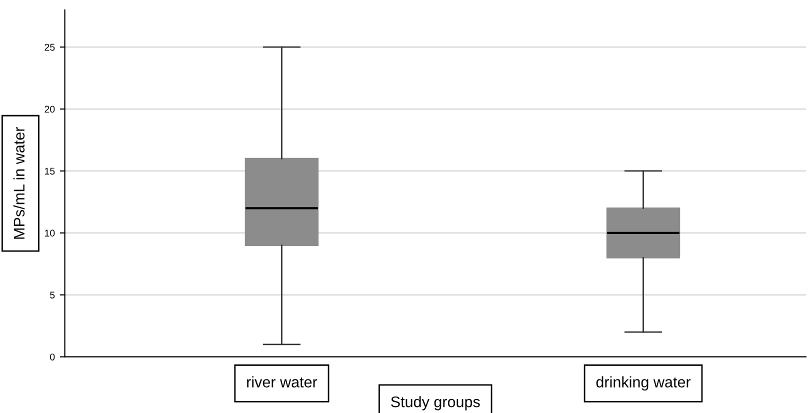 The width and height of the screenshot is (810, 413). Describe the element at coordinates (52, 357) in the screenshot. I see `y-tick-label: 0` at that location.